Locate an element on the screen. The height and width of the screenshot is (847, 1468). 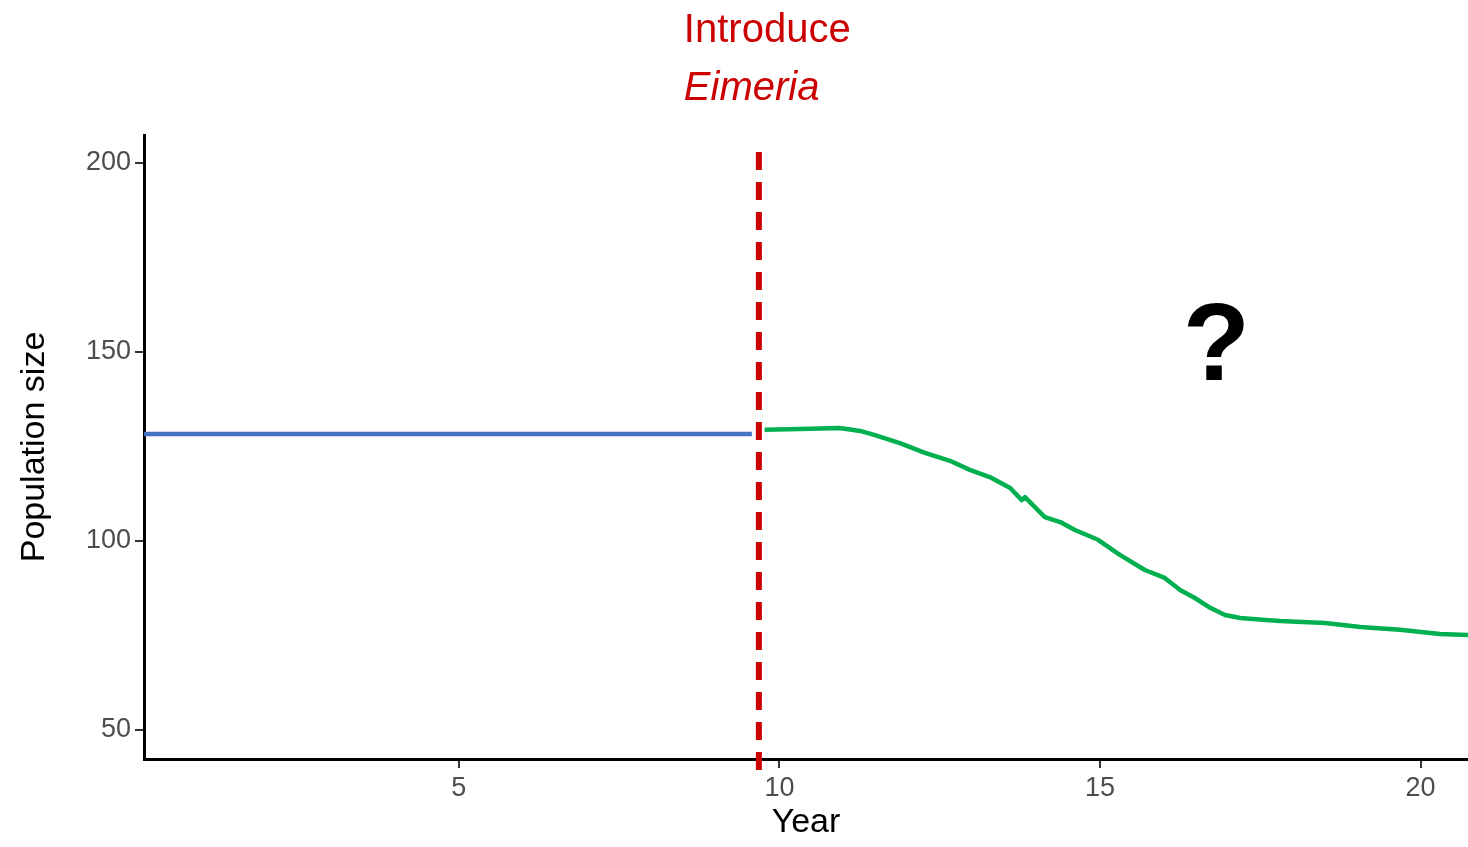
x-axis-title: Year is located at coordinates (806, 819).